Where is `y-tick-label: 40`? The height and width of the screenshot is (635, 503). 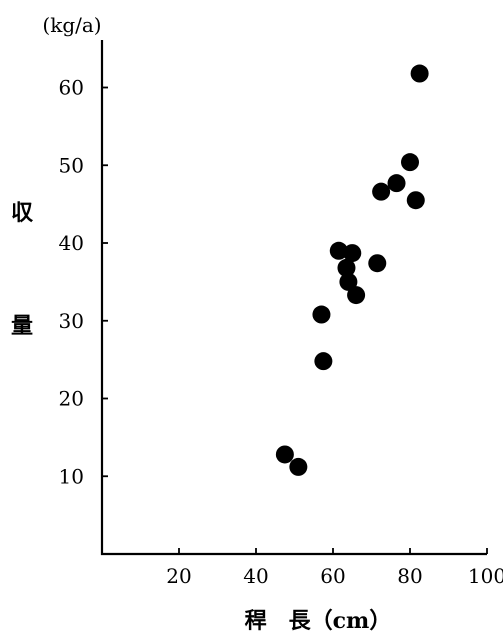 y-tick-label: 40 is located at coordinates (71, 243).